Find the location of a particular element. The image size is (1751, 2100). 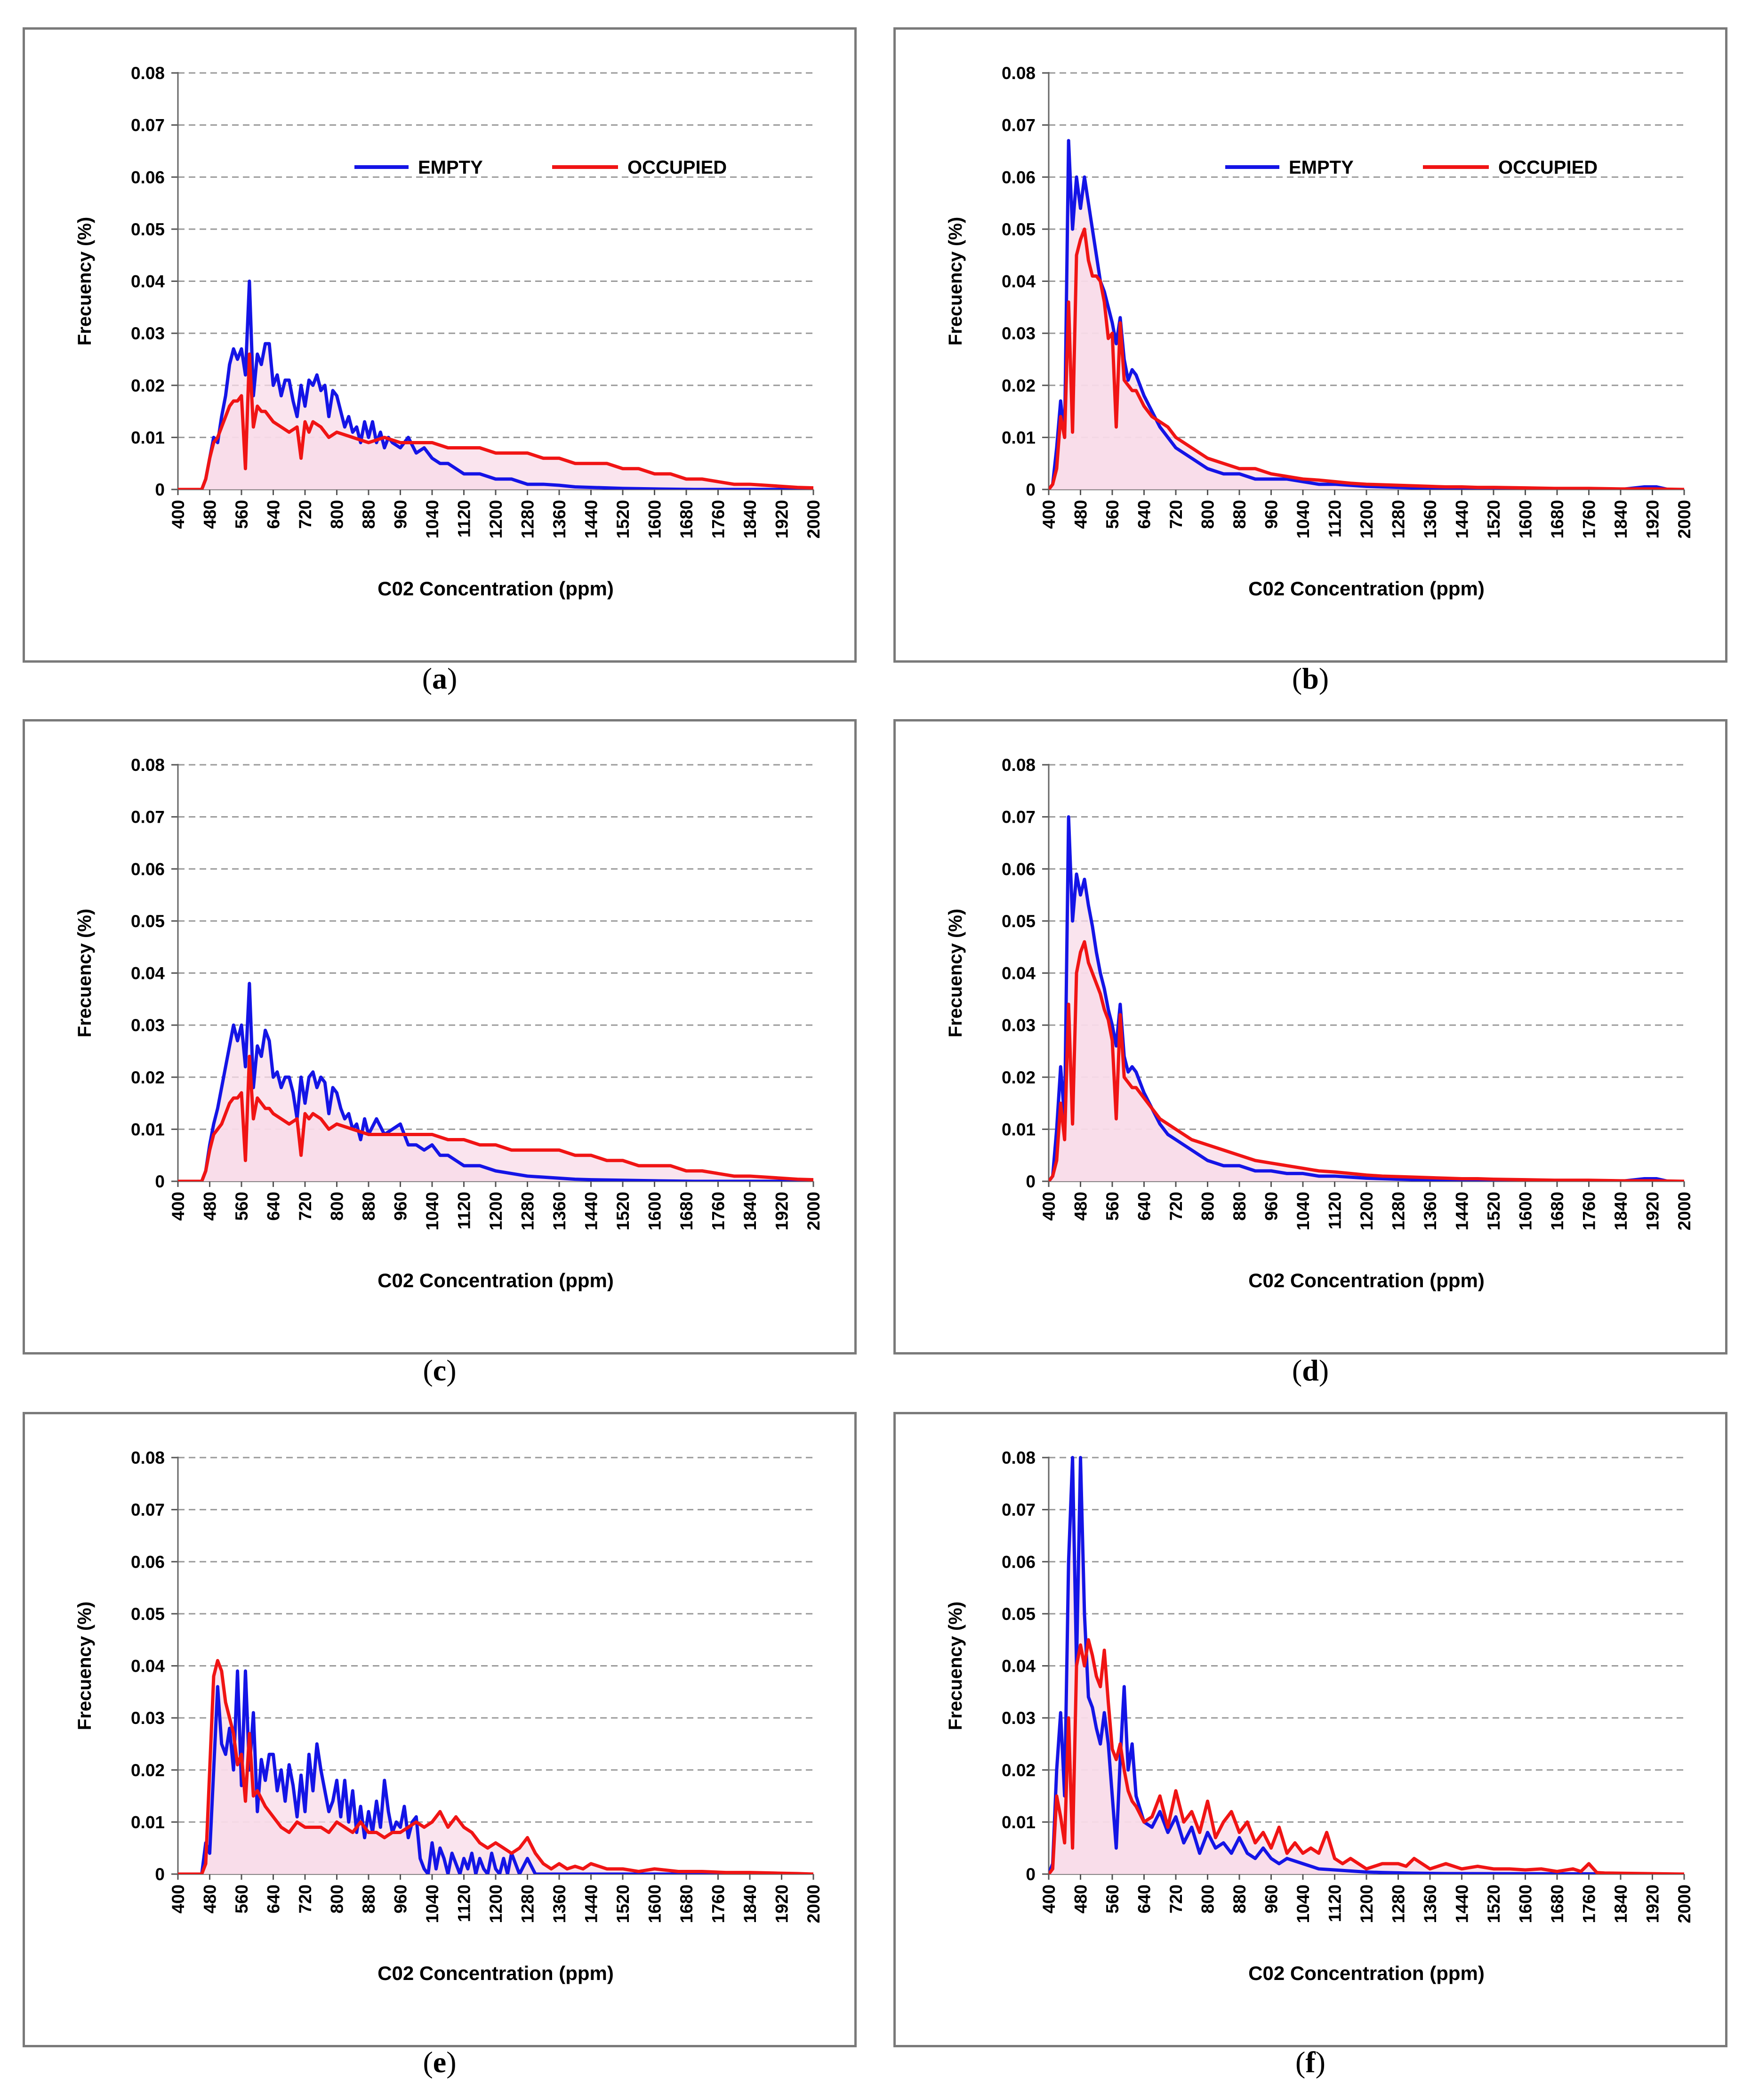

x-tick-label: 1440 is located at coordinates (591, 519).